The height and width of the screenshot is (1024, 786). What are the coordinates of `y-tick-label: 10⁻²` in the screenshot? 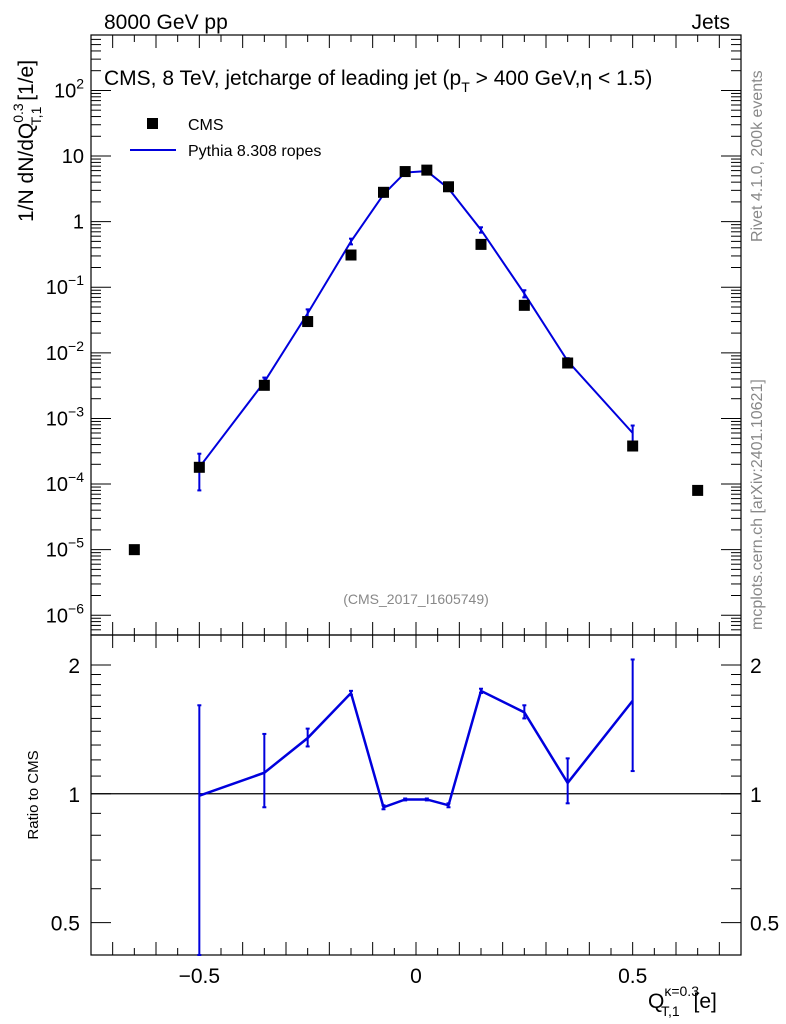 It's located at (65, 351).